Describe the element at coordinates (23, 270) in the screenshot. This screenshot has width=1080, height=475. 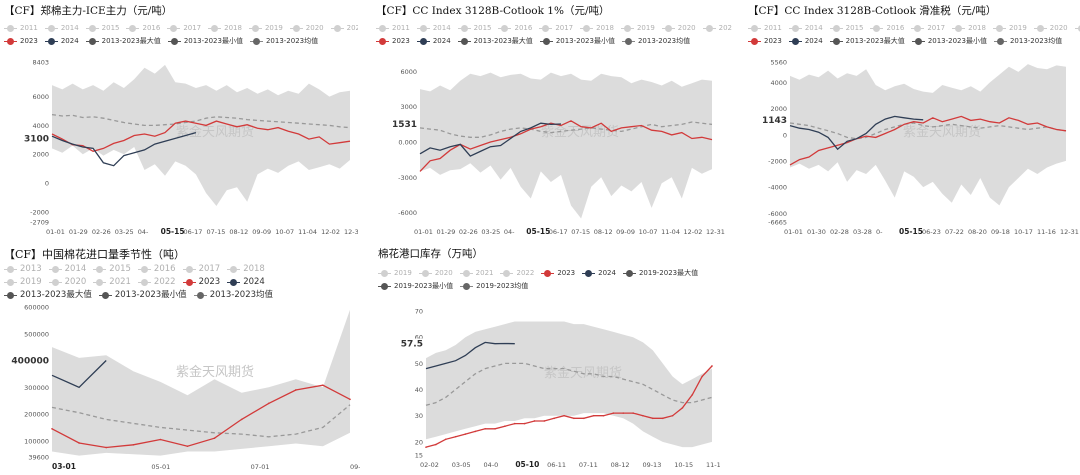
I see `legend-item-2013: 2013` at that location.